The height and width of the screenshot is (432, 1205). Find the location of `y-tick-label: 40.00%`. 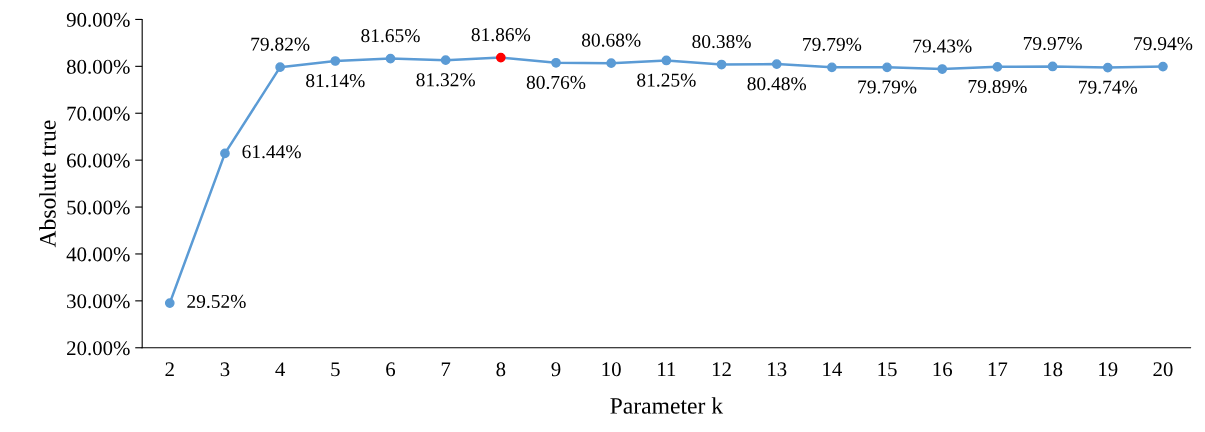

y-tick-label: 40.00% is located at coordinates (98, 254).